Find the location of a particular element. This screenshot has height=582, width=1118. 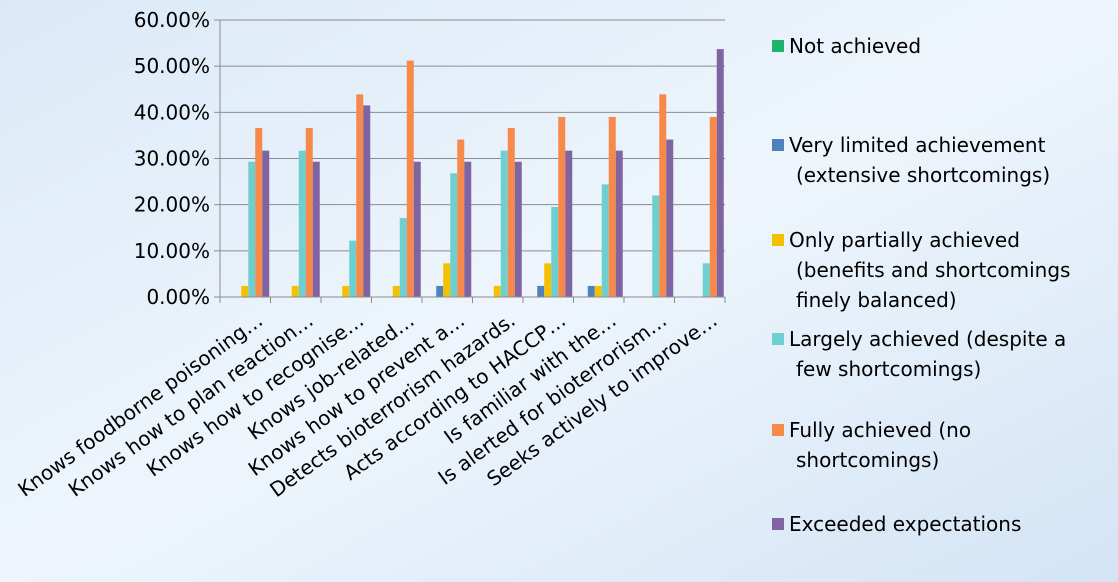

y-tick-label: 20.00% is located at coordinates (172, 205).